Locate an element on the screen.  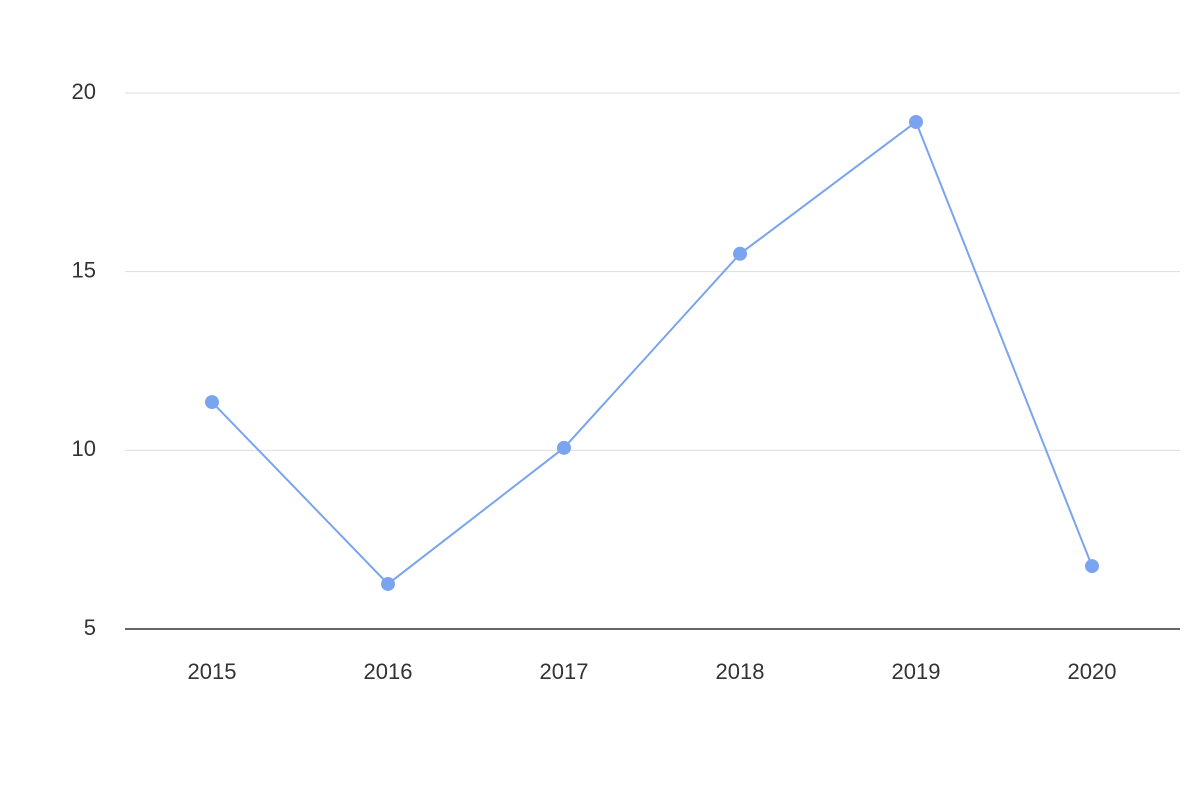
x-tick-label: 2020 is located at coordinates (1092, 671).